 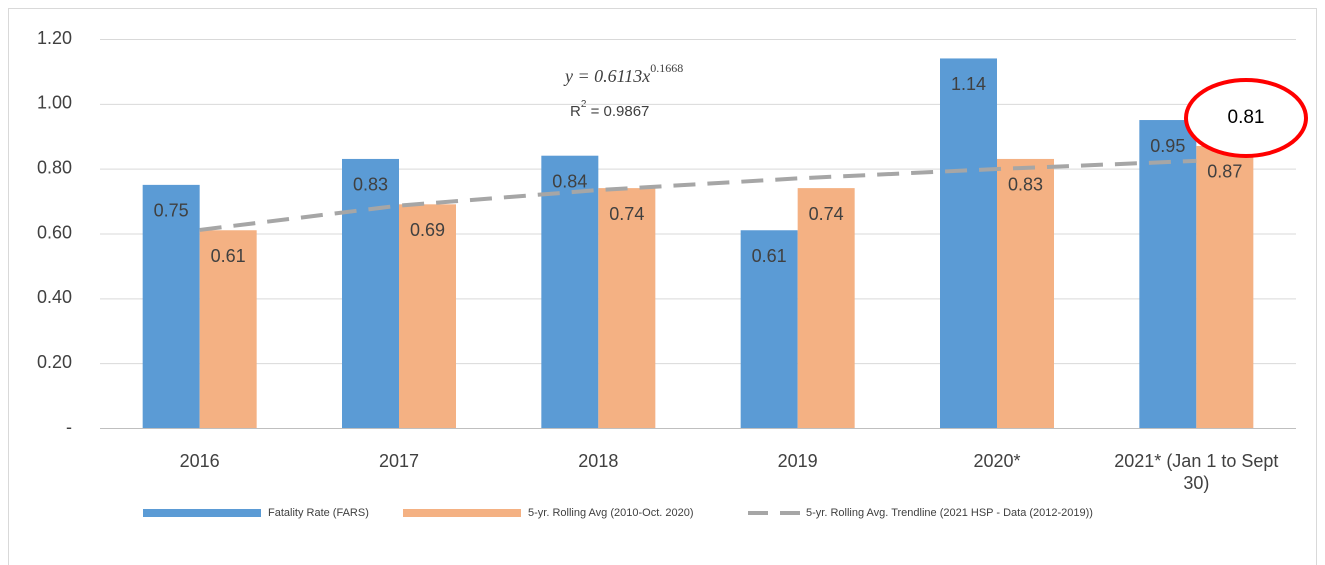 I want to click on data-label: 0.95, so click(x=1167, y=146).